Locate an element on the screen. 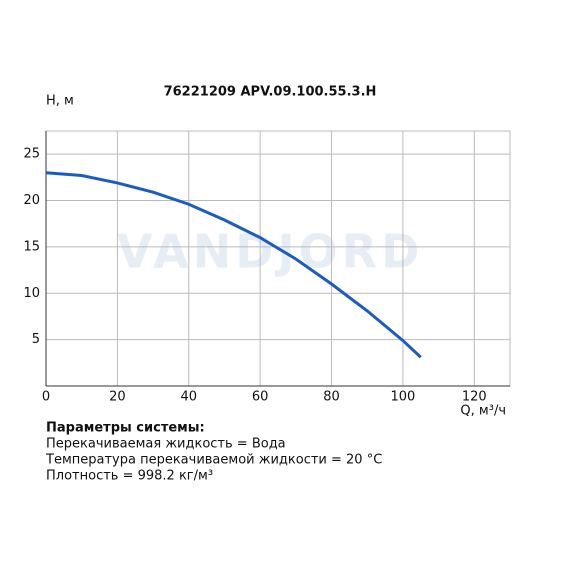 This screenshot has width=570, height=570. watermark: VANDJORD is located at coordinates (270, 252).